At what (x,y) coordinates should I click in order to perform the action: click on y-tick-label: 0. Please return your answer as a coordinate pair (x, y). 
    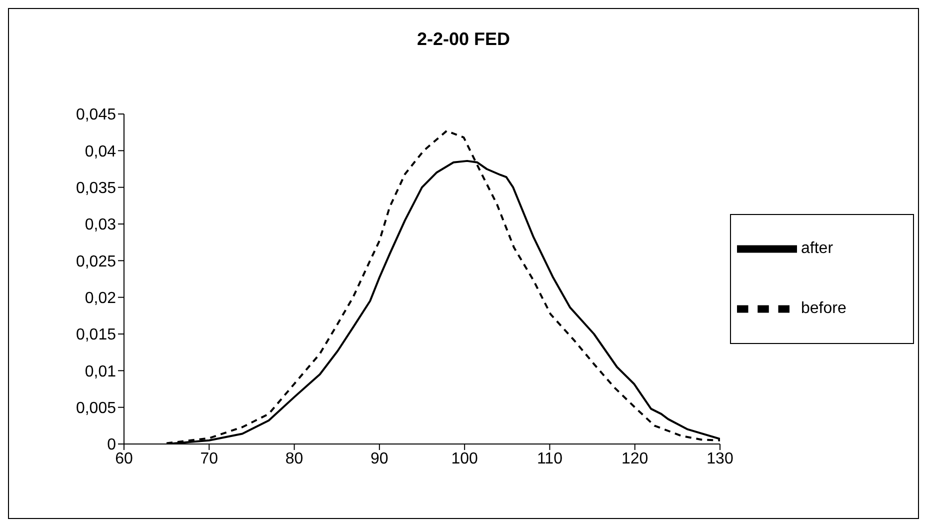
    Looking at the image, I should click on (111, 445).